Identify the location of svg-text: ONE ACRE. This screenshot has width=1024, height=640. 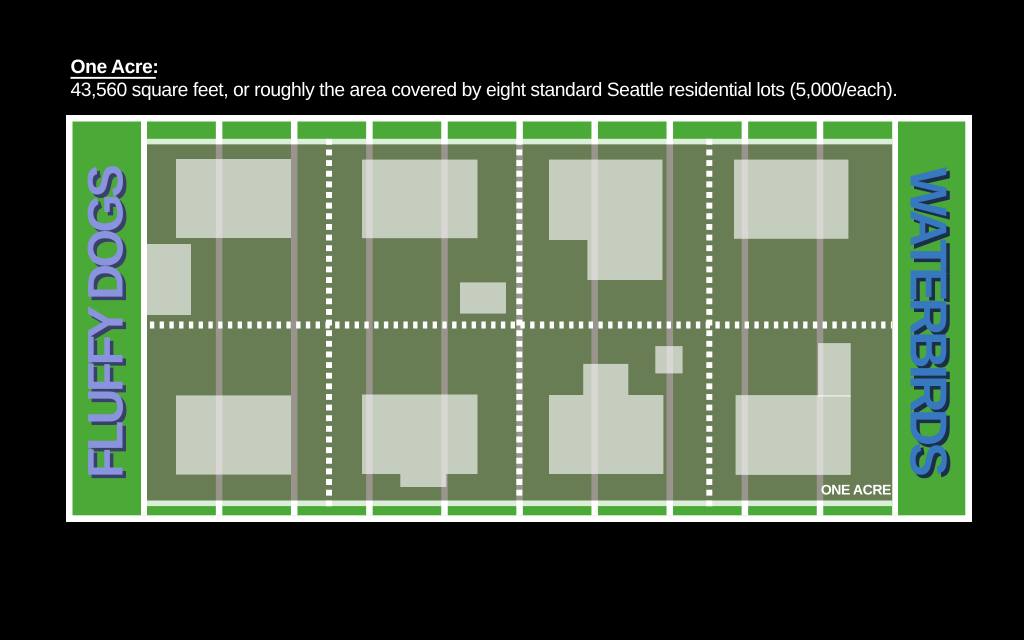
(856, 490).